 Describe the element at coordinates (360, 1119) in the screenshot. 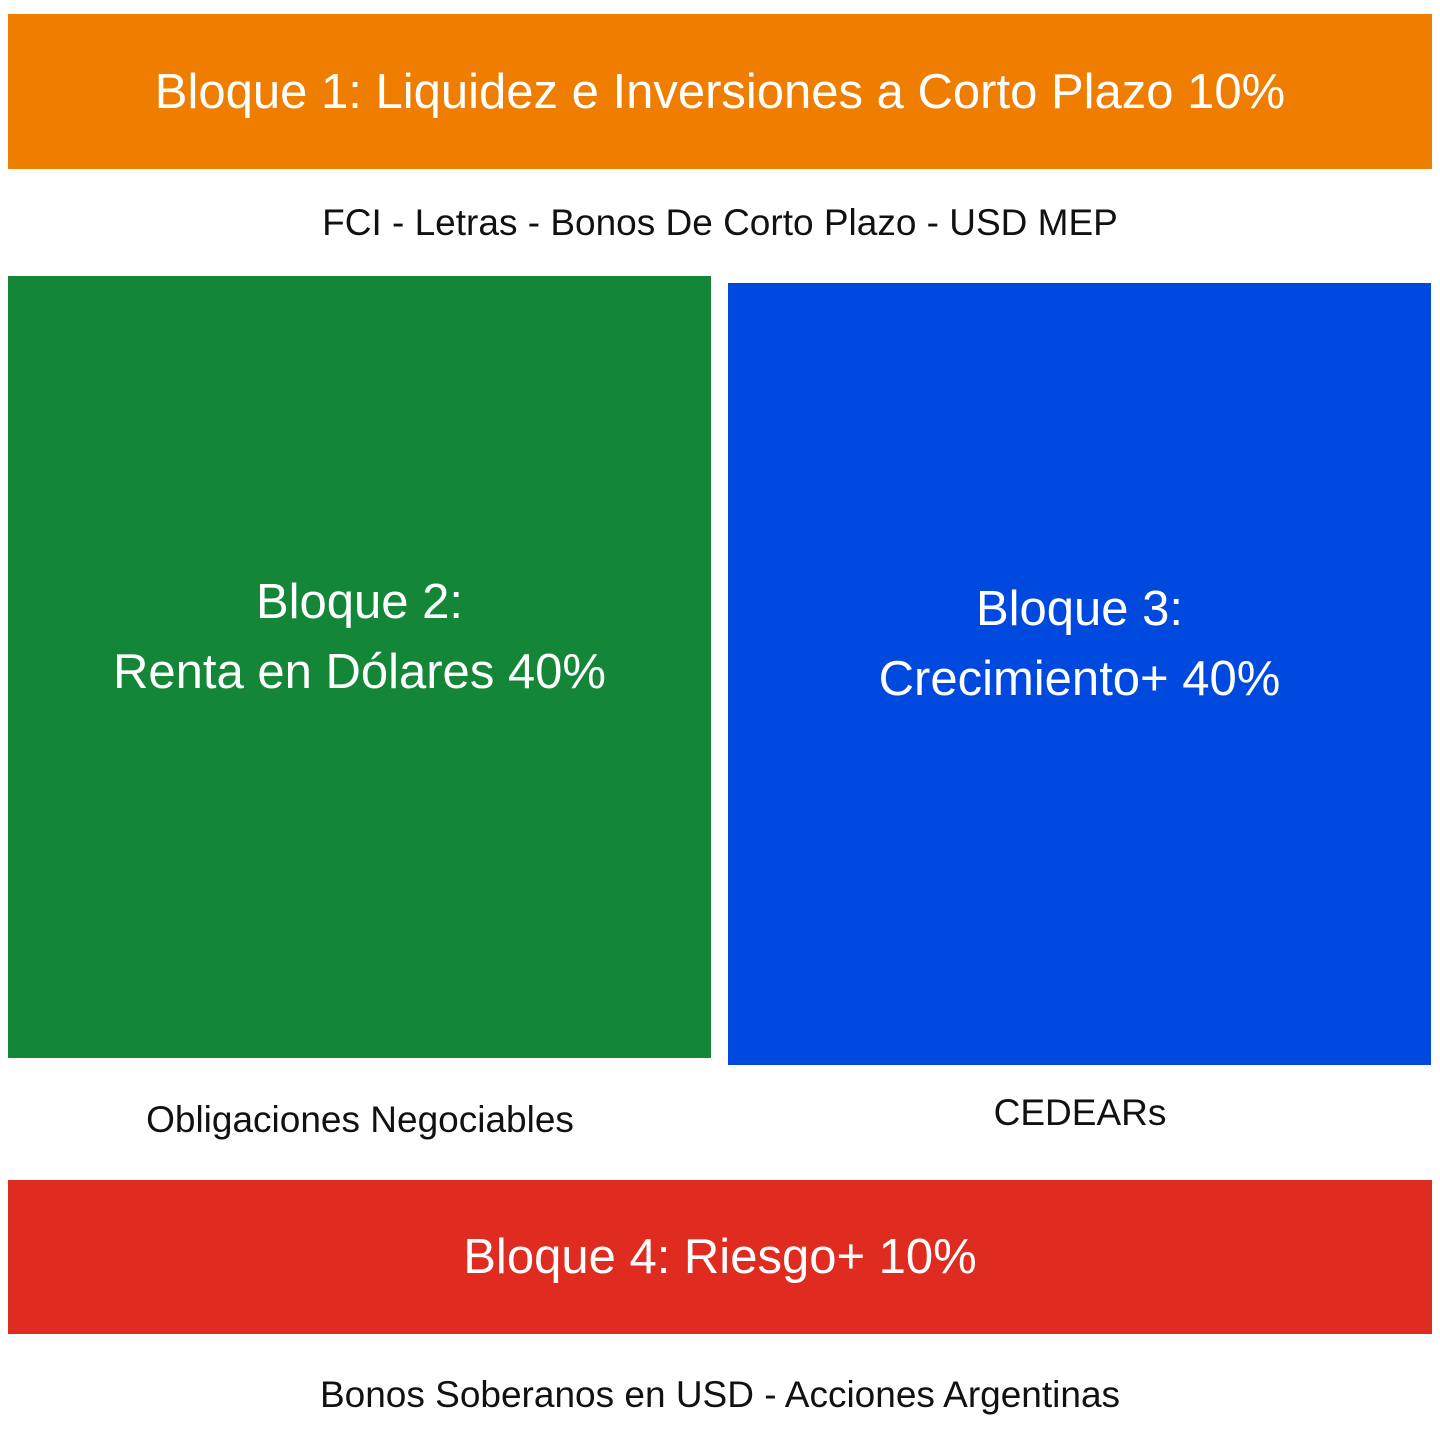

I see `block-2-caption: Obligaciones Negociables` at that location.